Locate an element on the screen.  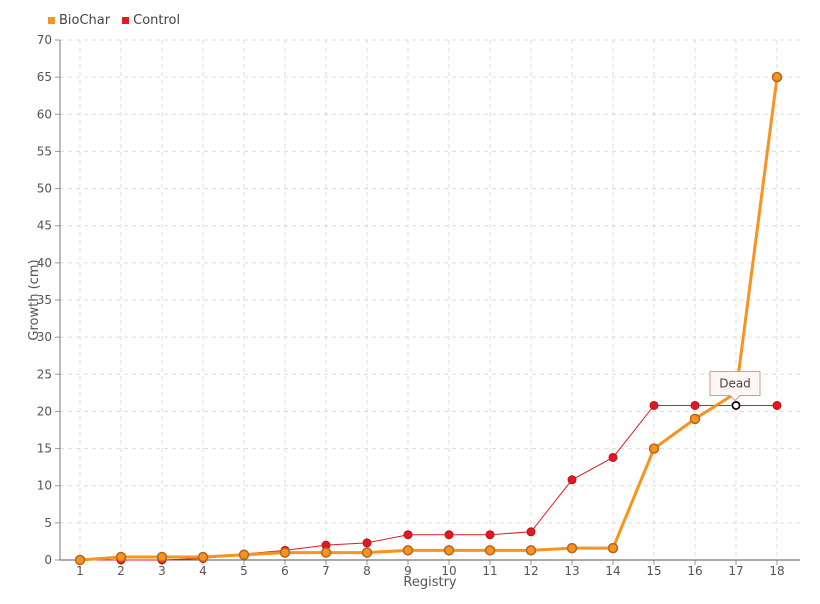
x-tick-label: 6 is located at coordinates (285, 571).